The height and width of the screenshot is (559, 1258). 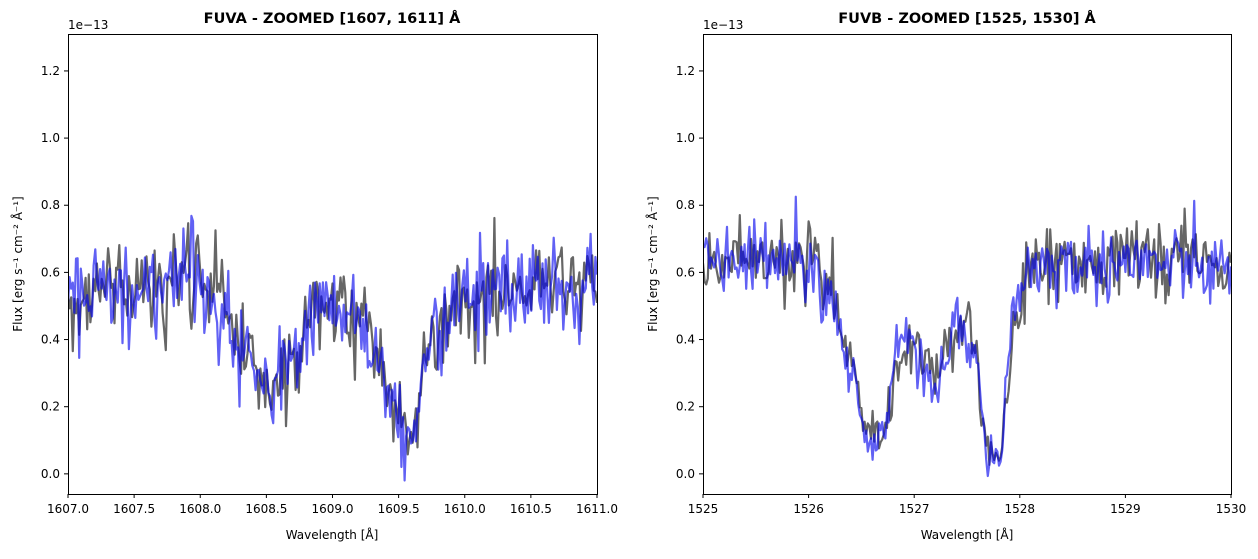 I want to click on x-tick-label: 1608.0, so click(x=200, y=509).